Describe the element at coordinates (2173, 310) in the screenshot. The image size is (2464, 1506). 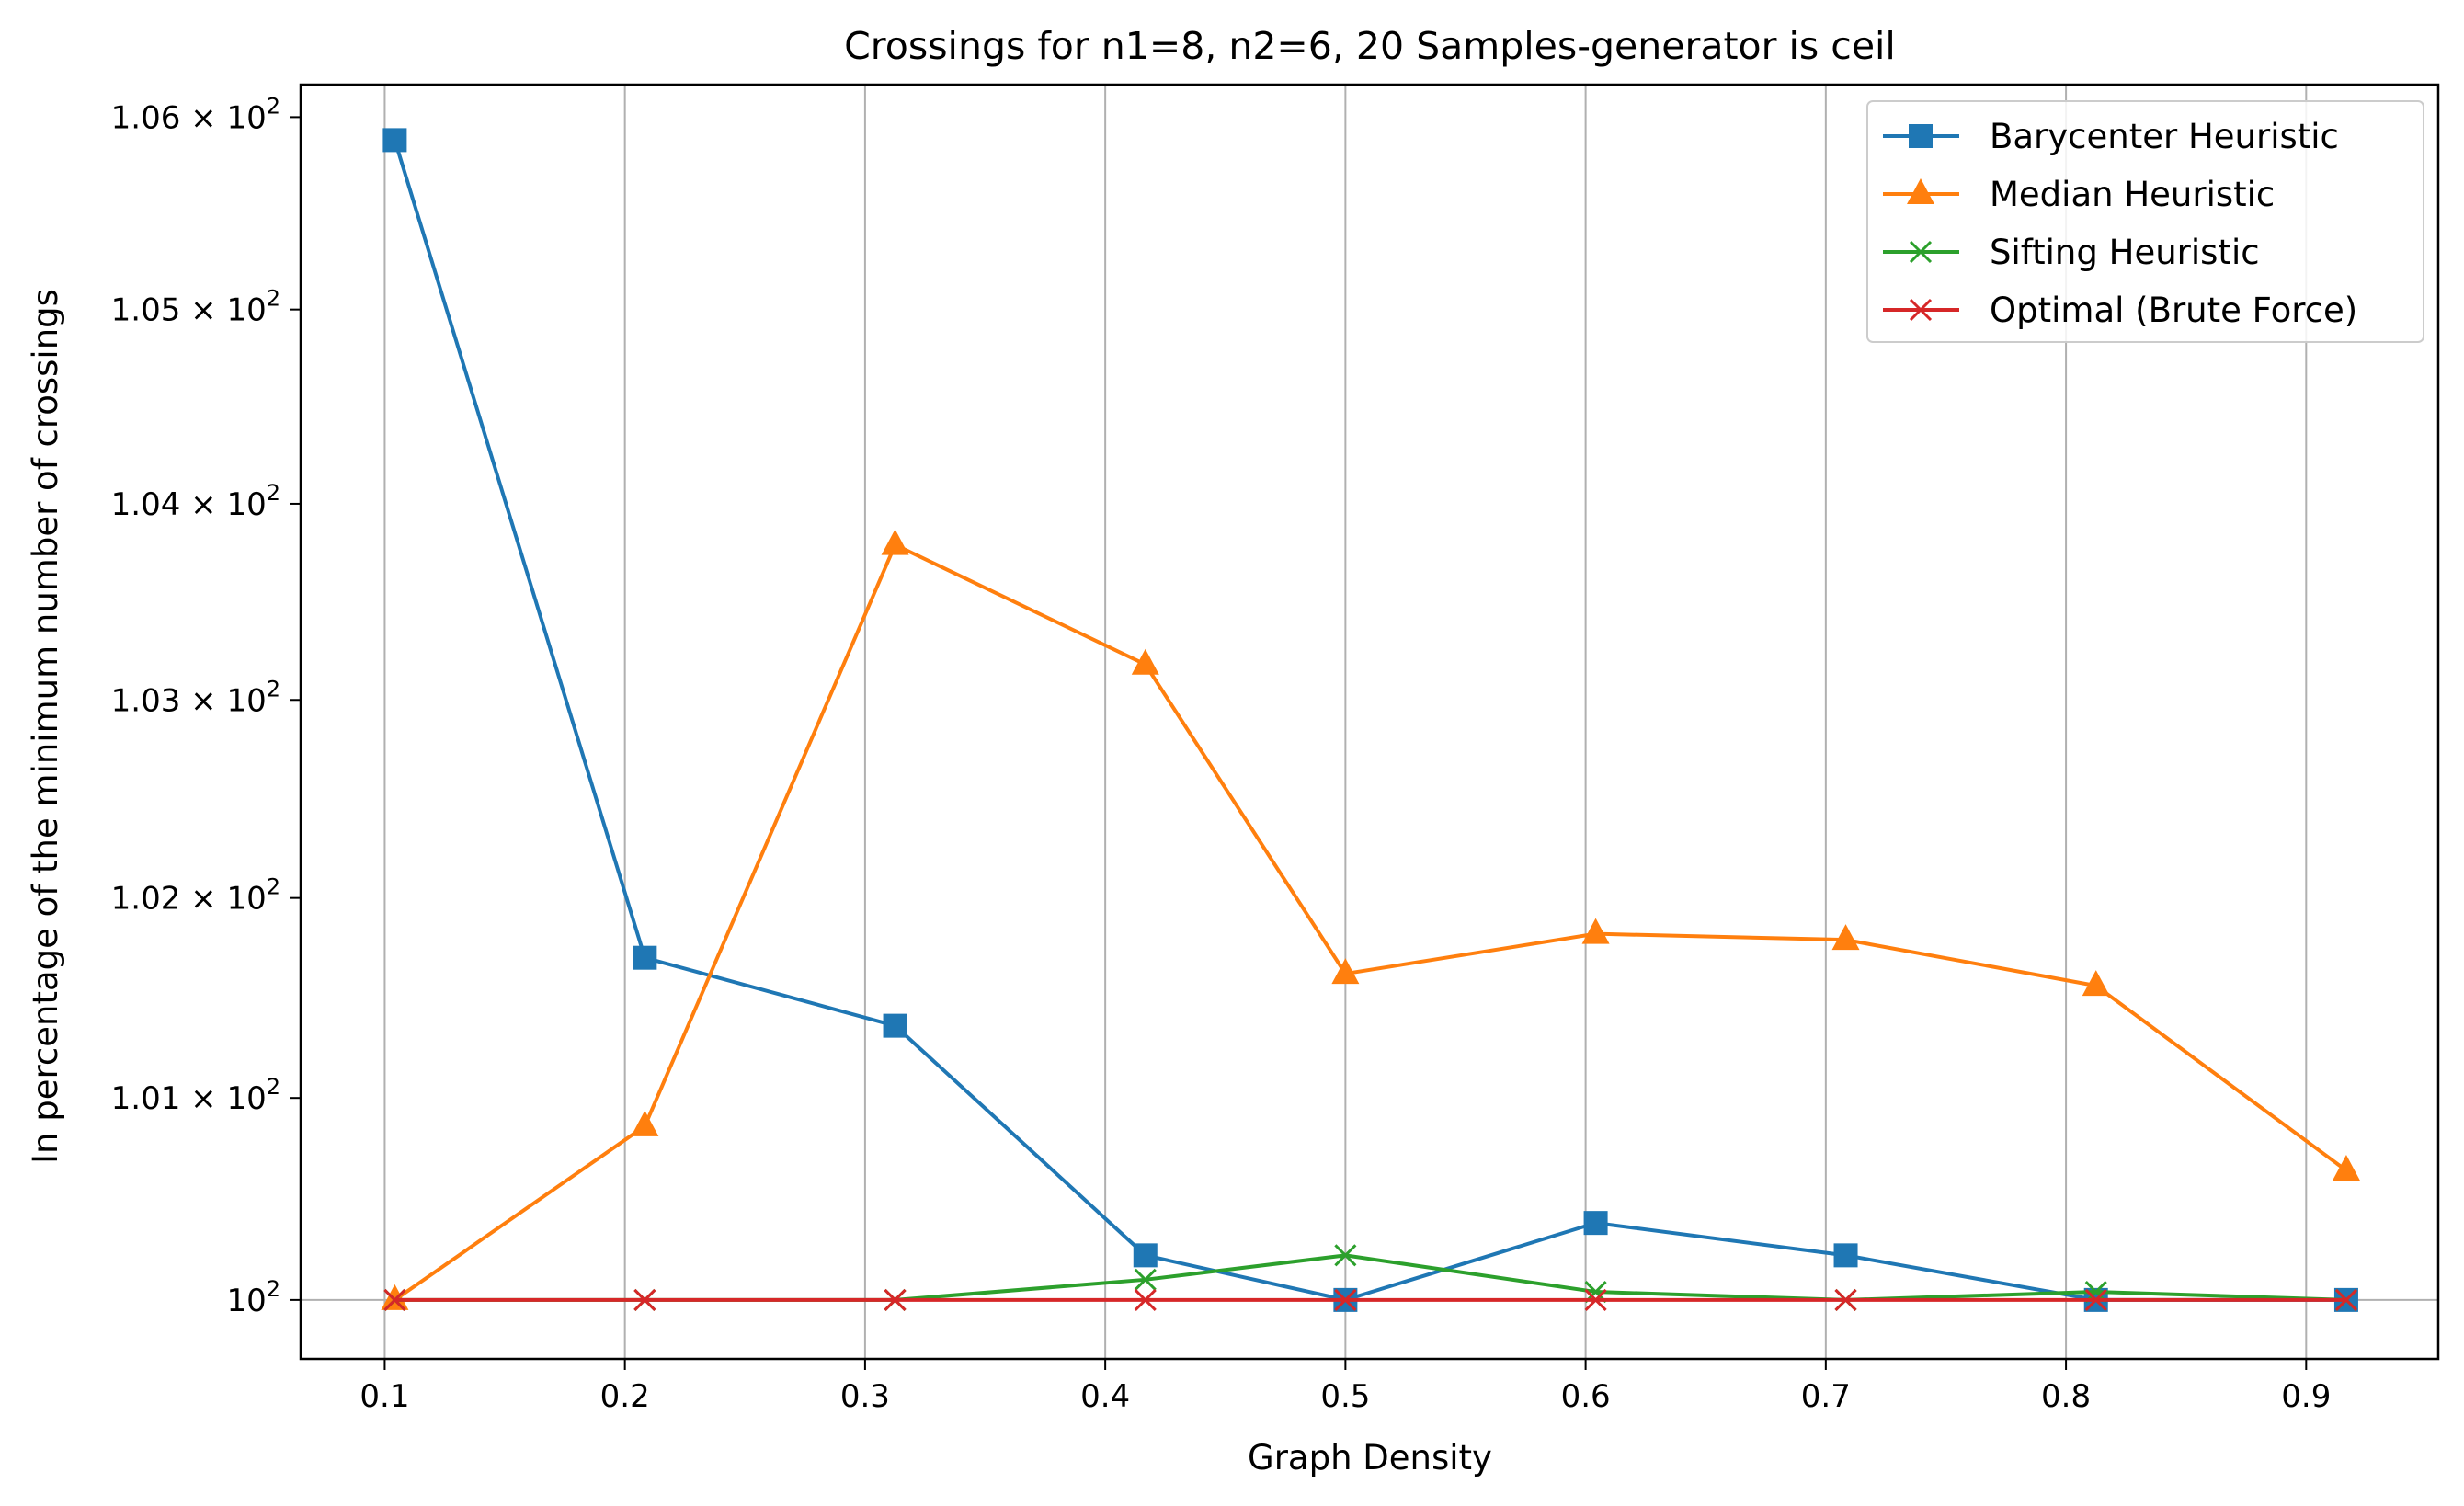
I see `legend-label: Optimal (Brute Force)` at that location.